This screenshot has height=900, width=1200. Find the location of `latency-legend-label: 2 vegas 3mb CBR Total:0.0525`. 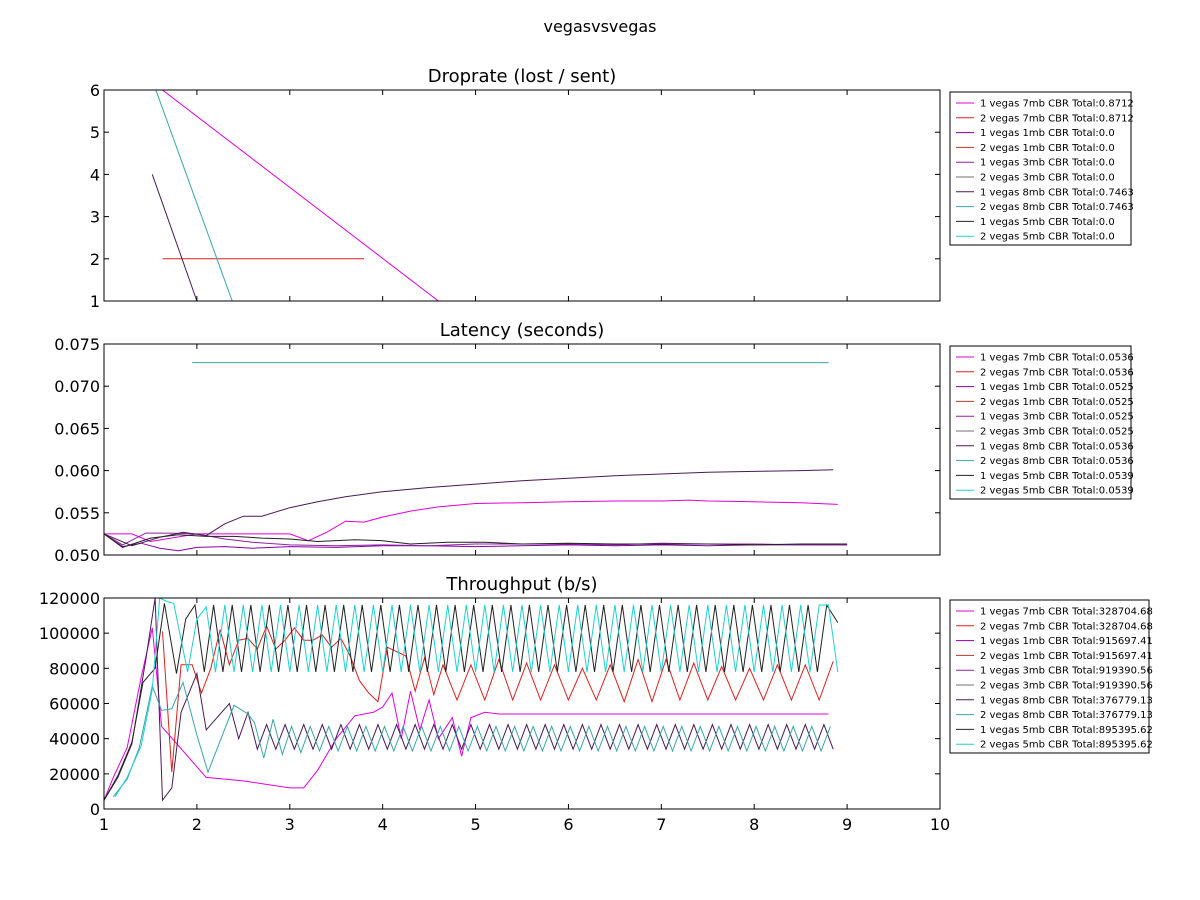

latency-legend-label: 2 vegas 3mb CBR Total:0.0525 is located at coordinates (1057, 432).